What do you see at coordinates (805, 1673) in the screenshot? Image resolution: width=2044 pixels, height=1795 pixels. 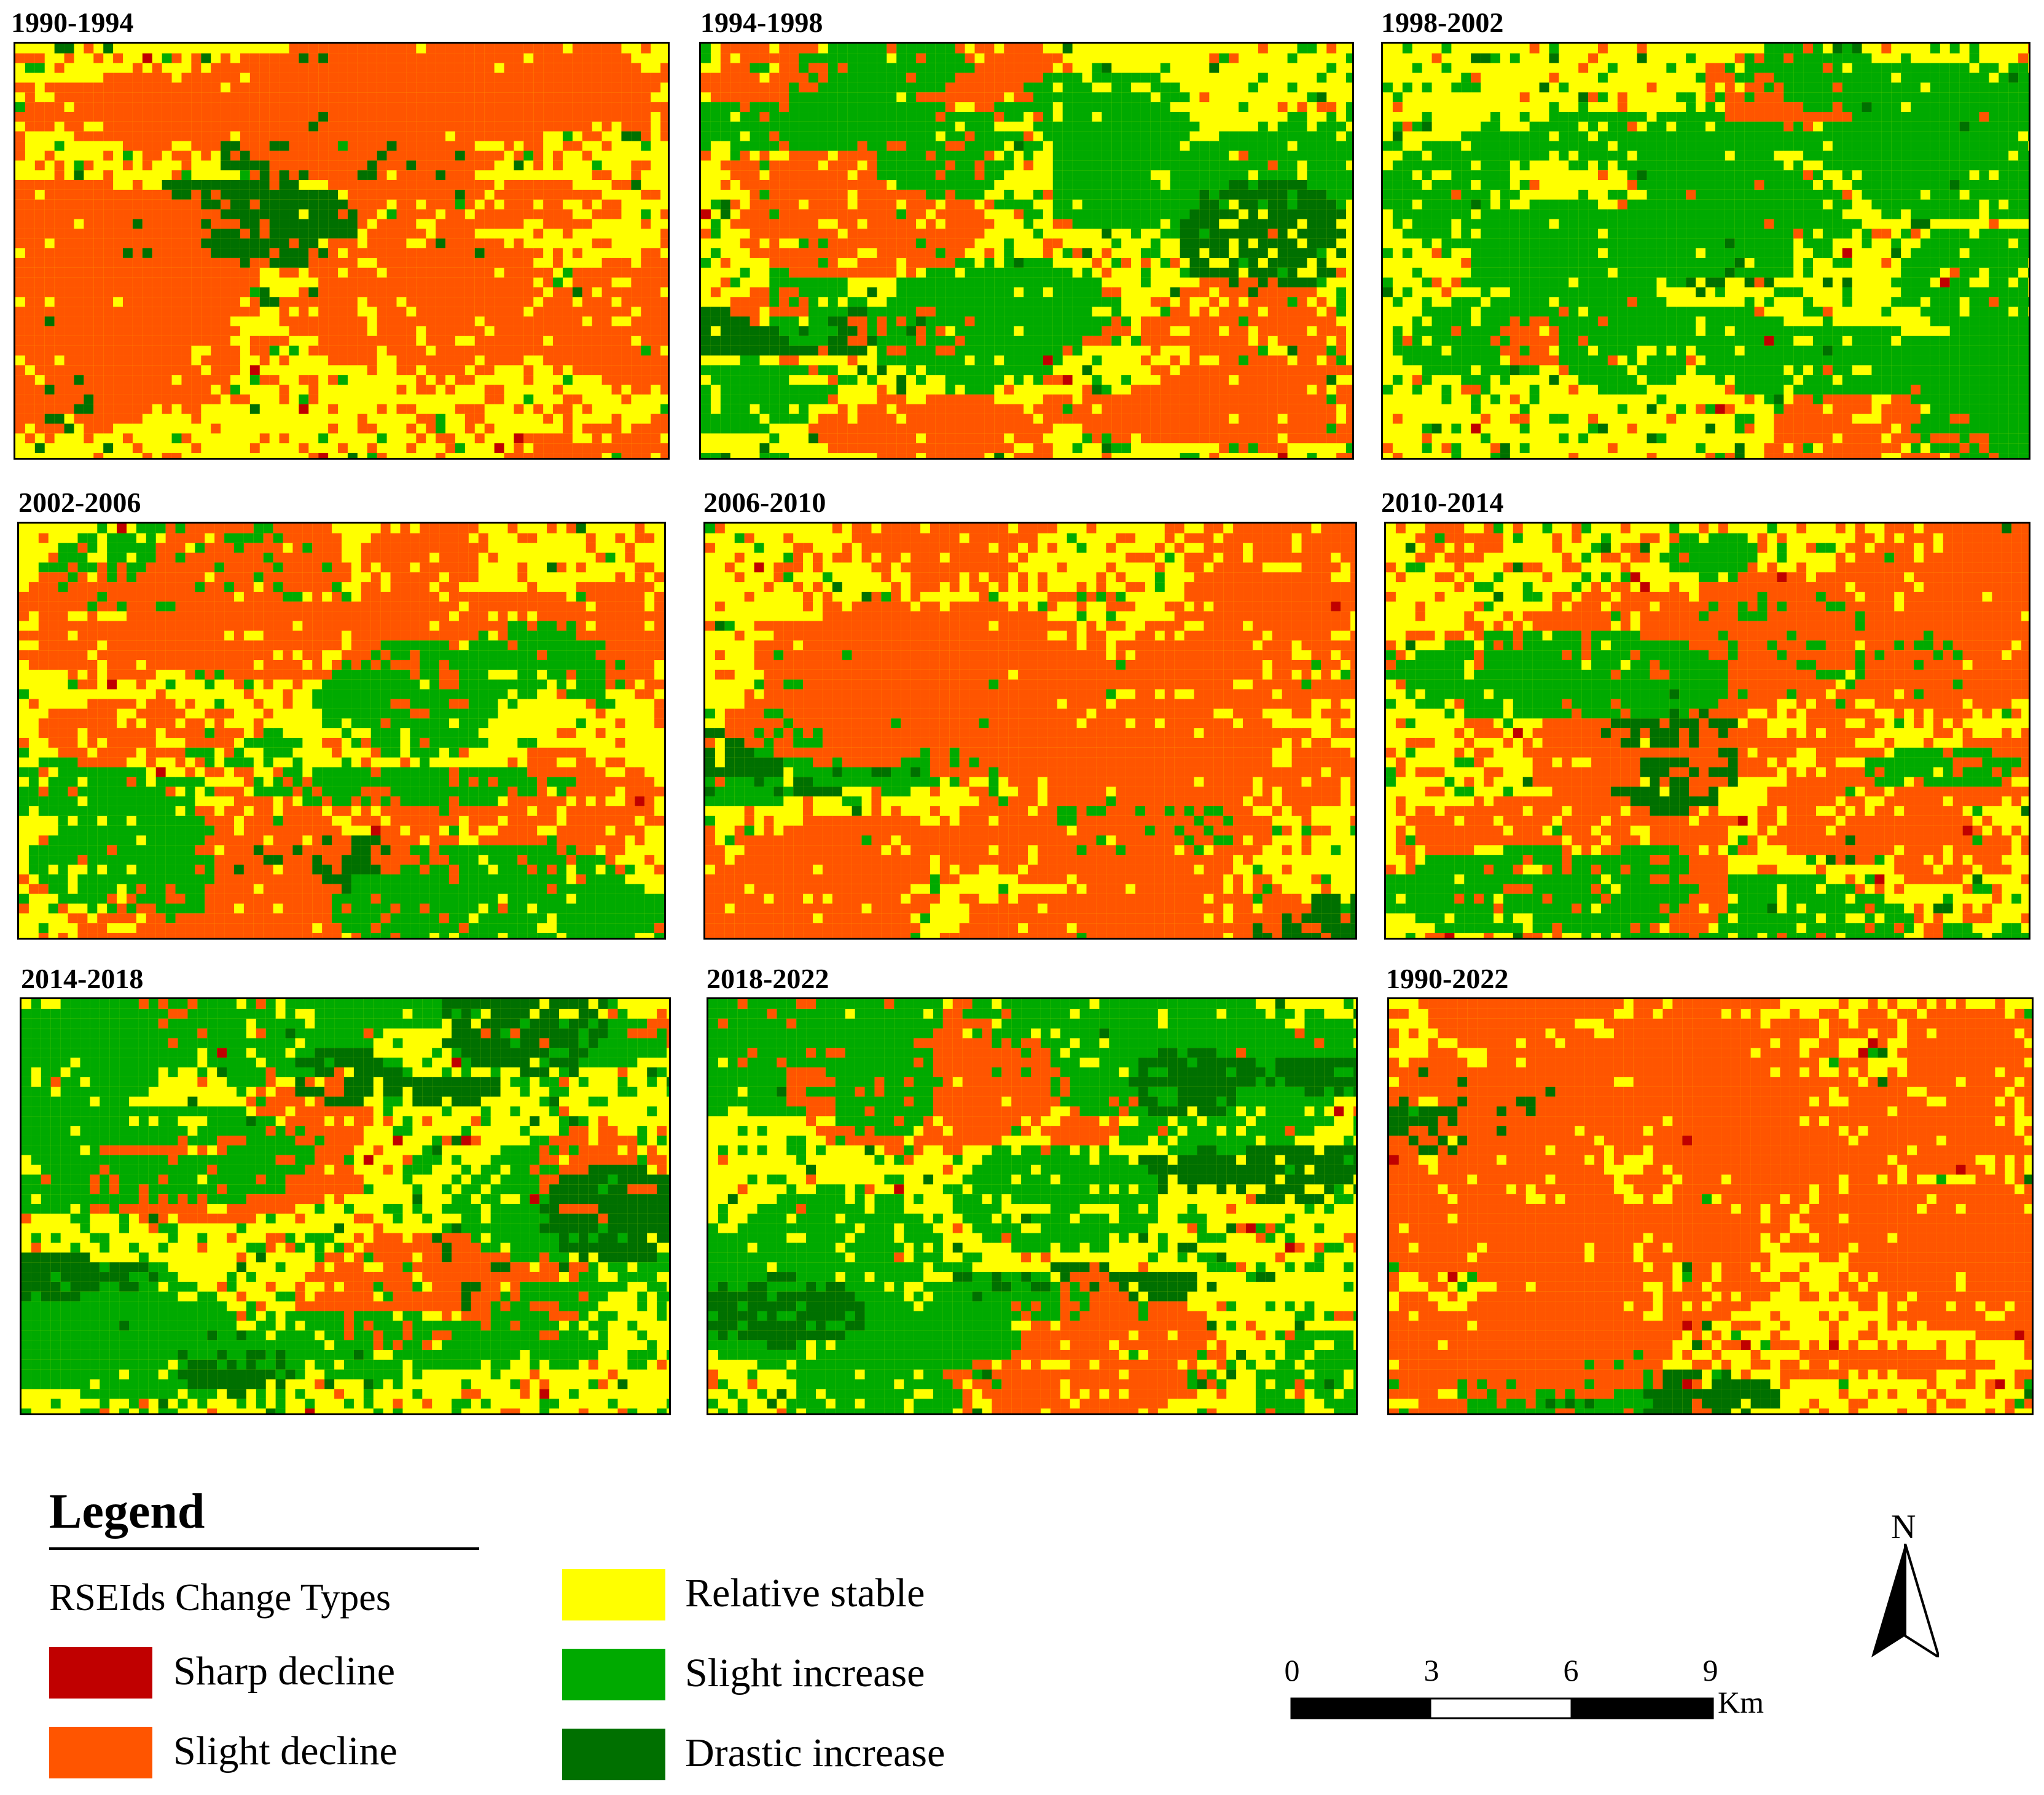 I see `legend-label: Slight increase` at bounding box center [805, 1673].